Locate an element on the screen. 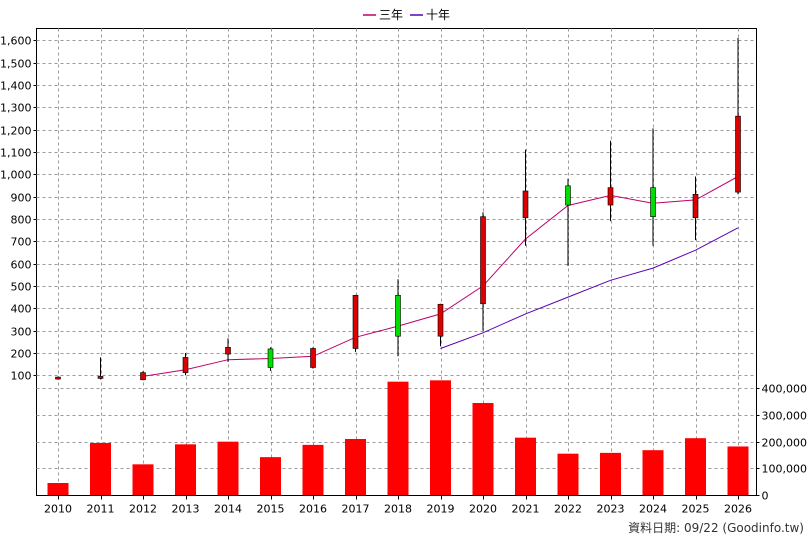 Image resolution: width=808 pixels, height=540 pixels. price-tick-label: 1,200 is located at coordinates (16, 131).